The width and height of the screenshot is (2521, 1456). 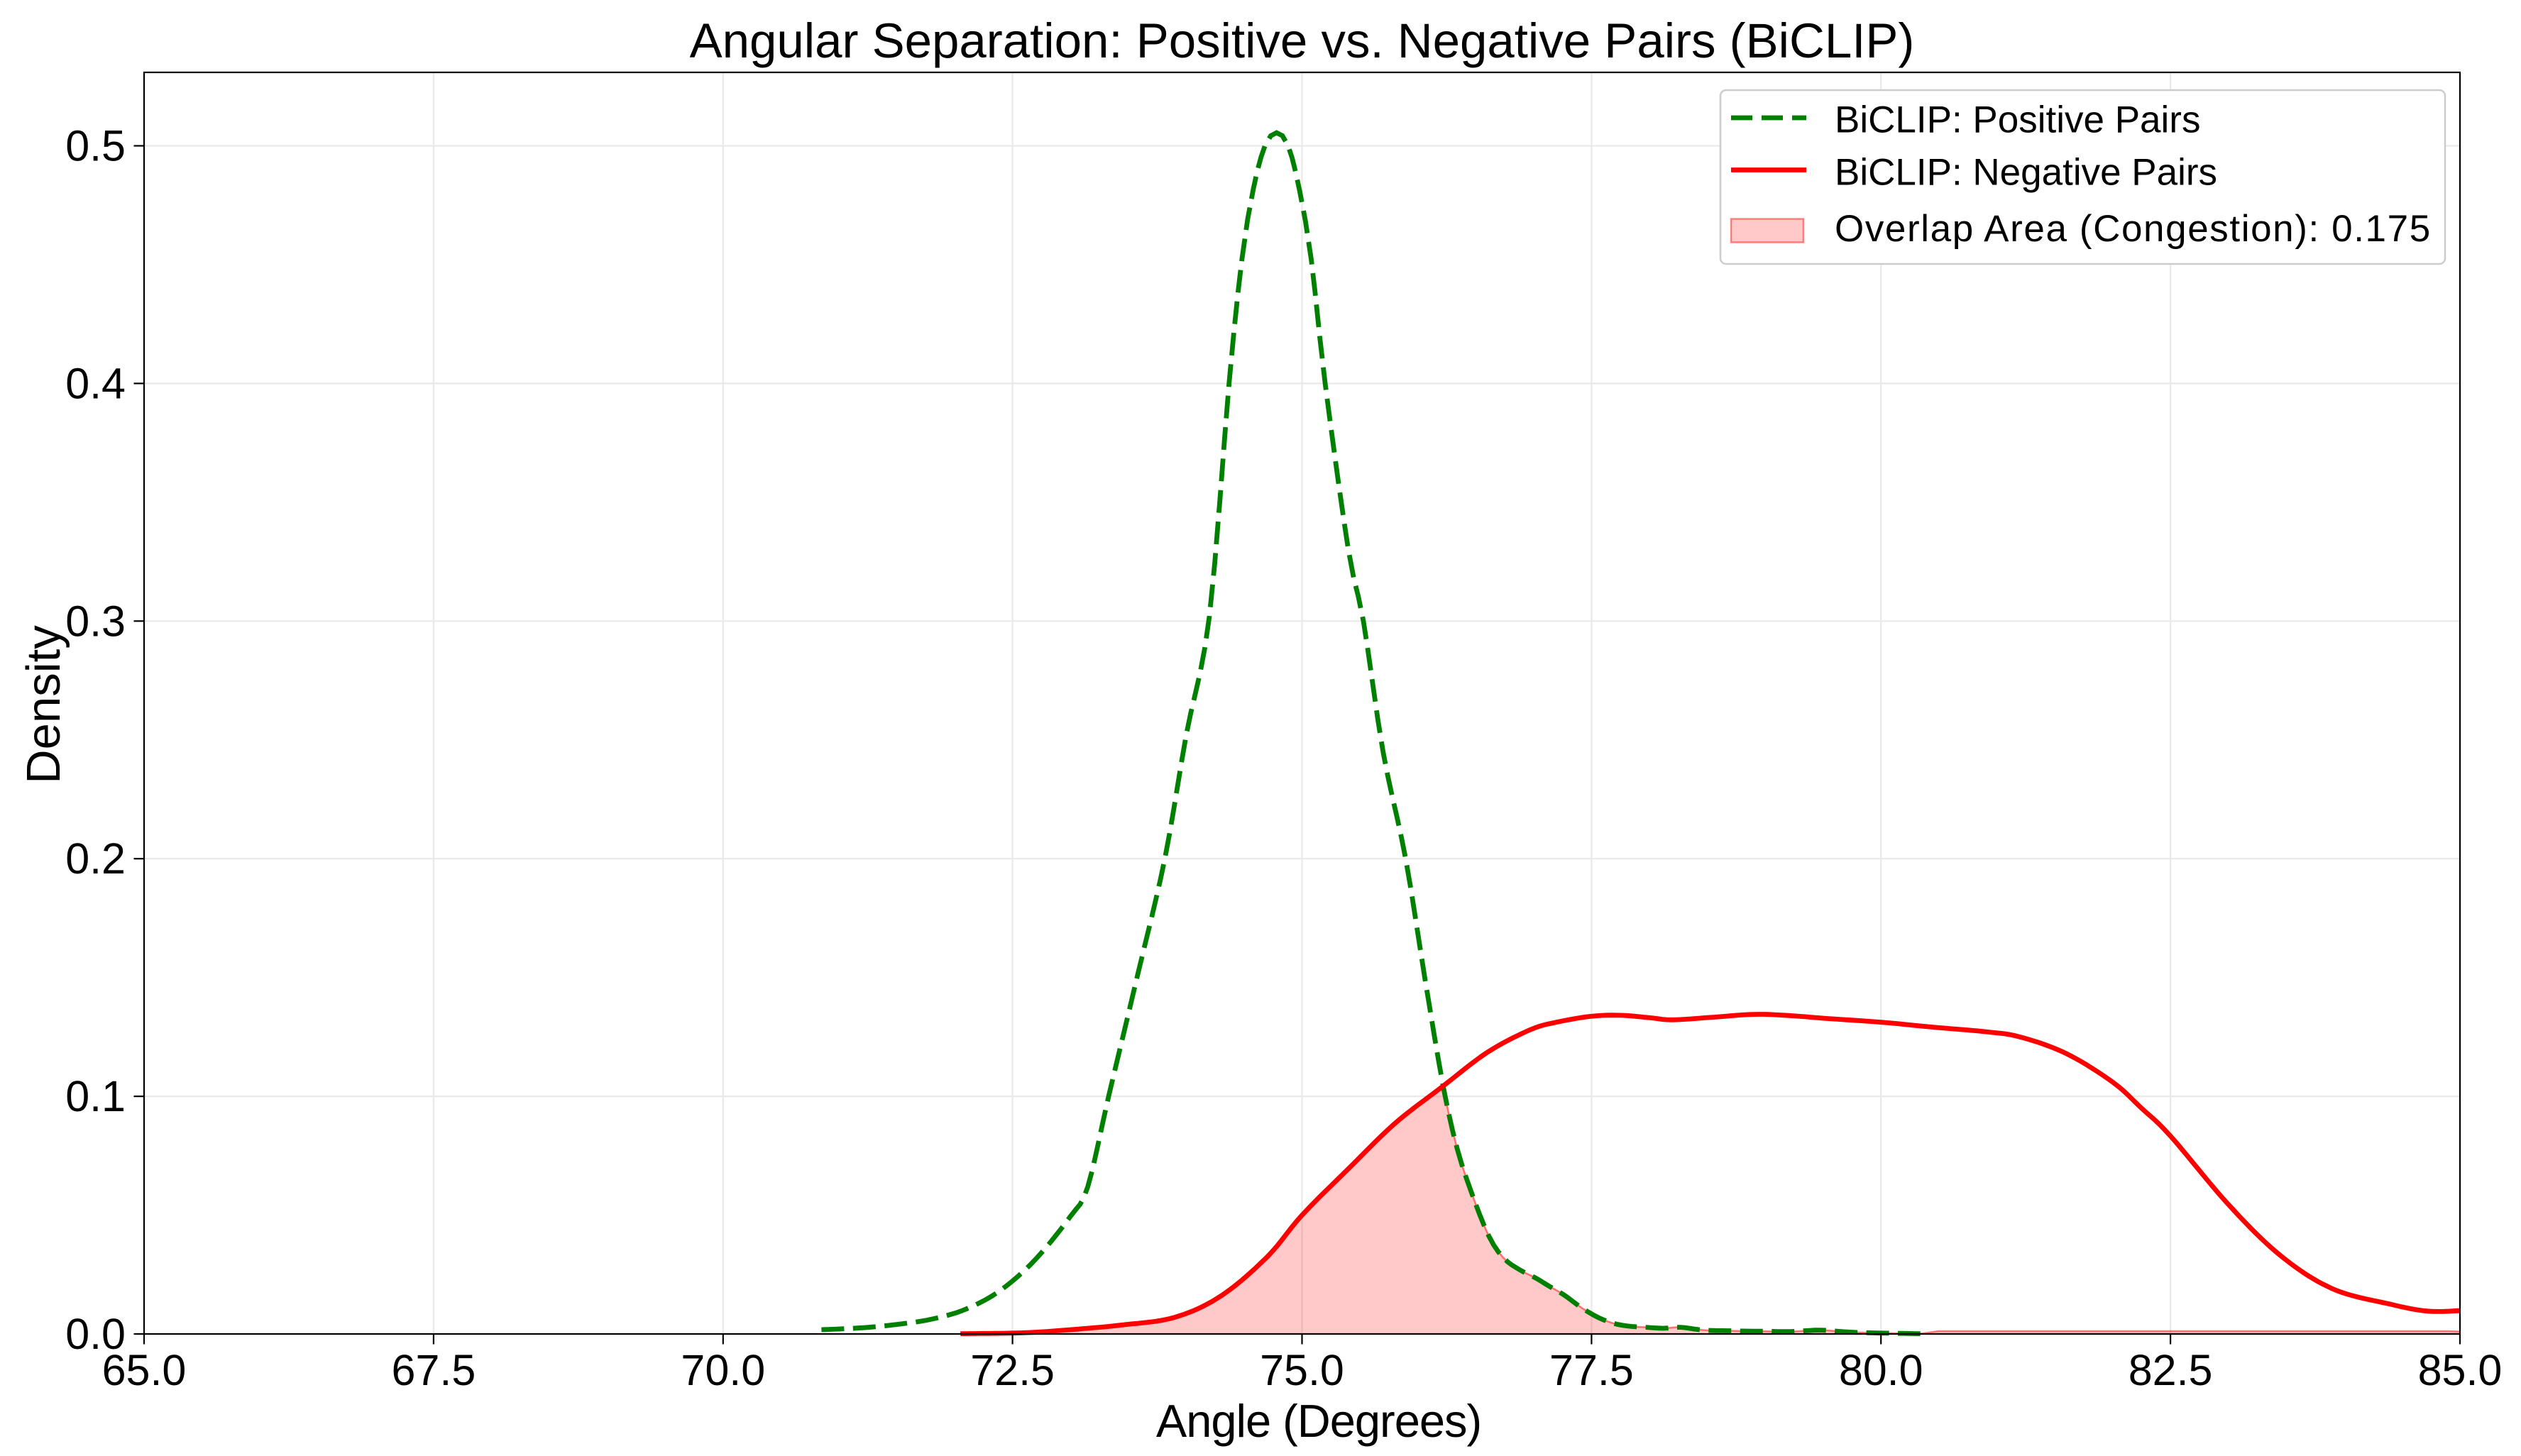 I want to click on svg-text: BiCLIP: Negative Pairs, so click(x=2026, y=173).